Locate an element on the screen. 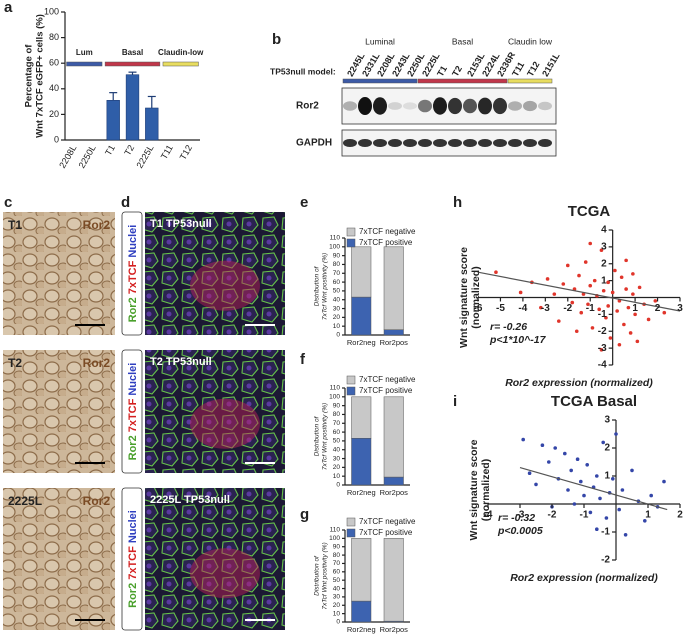 The image size is (685, 640). stain-label: Ror2 is located at coordinates (97, 225).